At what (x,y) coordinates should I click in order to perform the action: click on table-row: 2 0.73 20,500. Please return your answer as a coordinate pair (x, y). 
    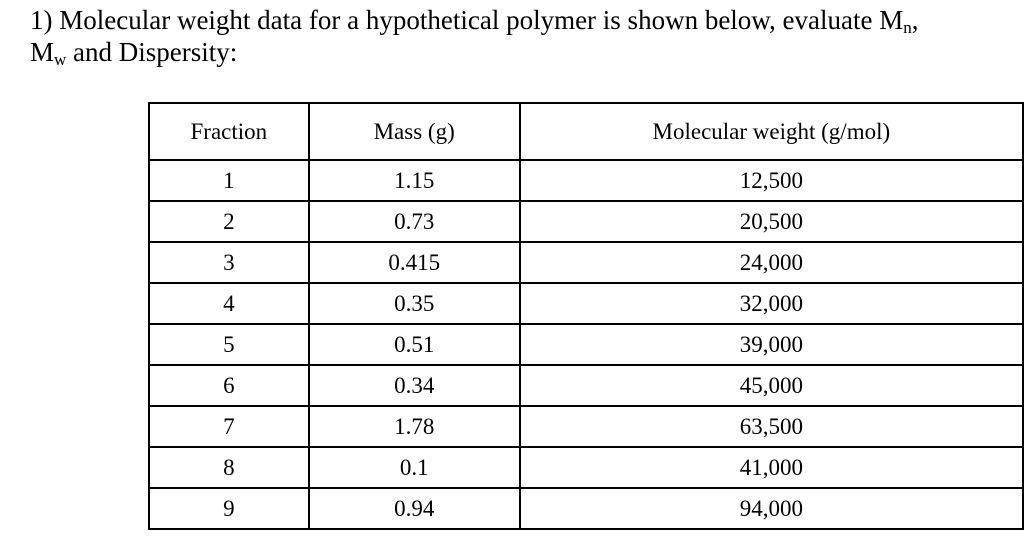
    Looking at the image, I should click on (586, 221).